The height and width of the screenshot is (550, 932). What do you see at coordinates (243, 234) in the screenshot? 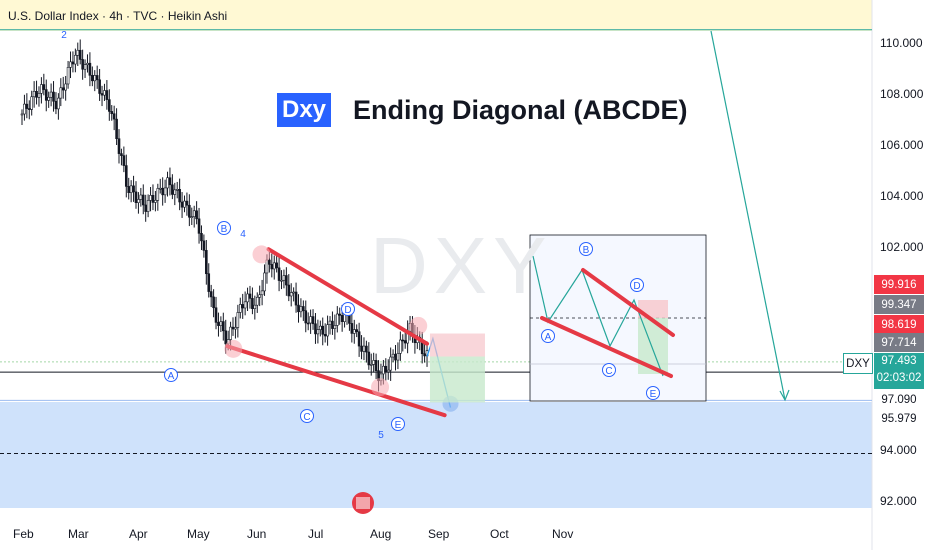
I see `wave-number-4: 4` at bounding box center [243, 234].